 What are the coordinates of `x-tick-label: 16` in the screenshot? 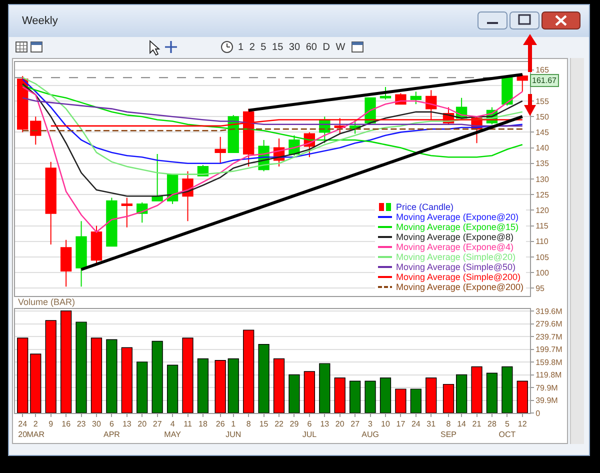 It's located at (67, 424).